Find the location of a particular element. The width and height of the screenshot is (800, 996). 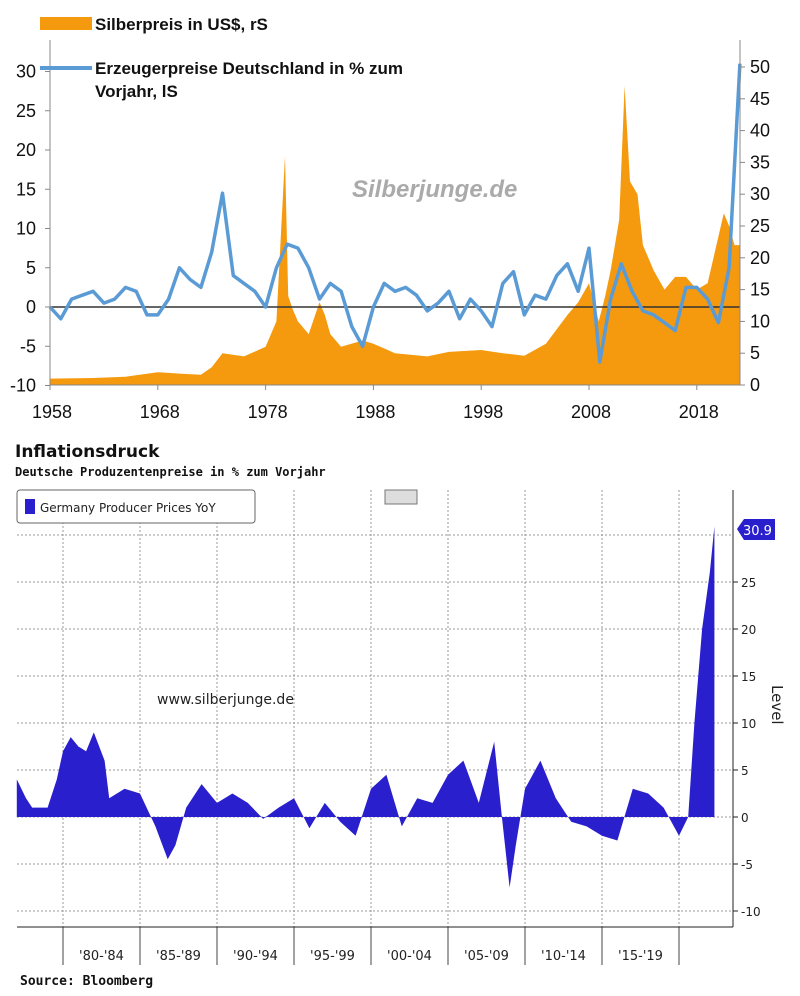

left-tick-label: 20 is located at coordinates (26, 150).